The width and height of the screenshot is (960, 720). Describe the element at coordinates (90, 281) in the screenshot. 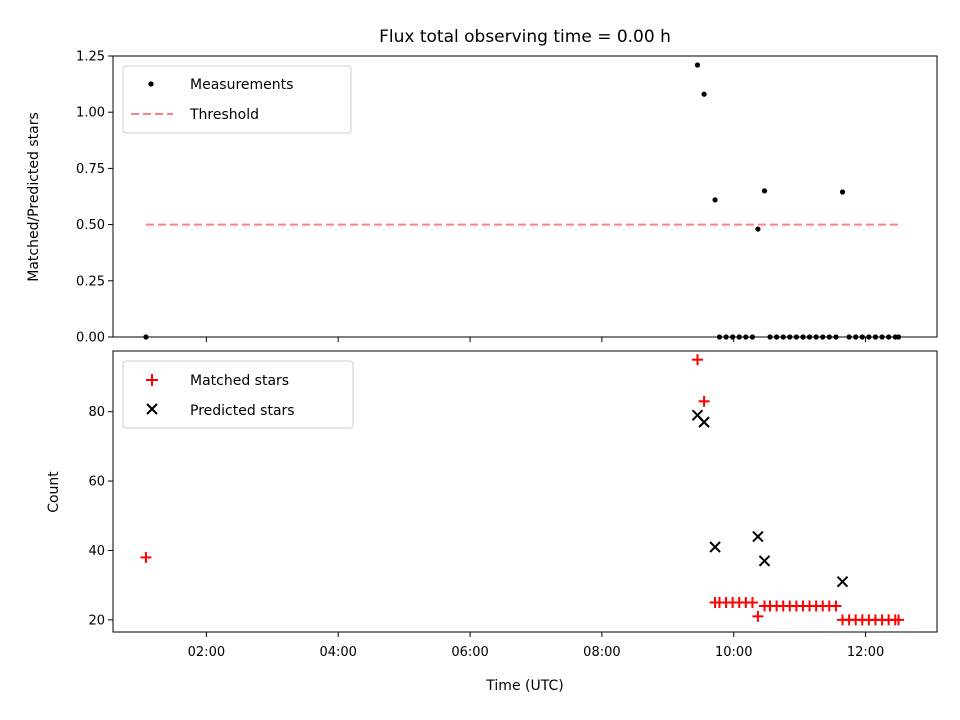

I see `ratio-y-tick-label: 0.25` at that location.